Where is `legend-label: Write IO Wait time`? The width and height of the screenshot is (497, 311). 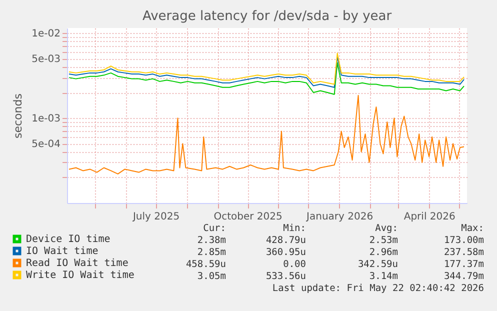 legend-label: Write IO Wait time is located at coordinates (80, 275).